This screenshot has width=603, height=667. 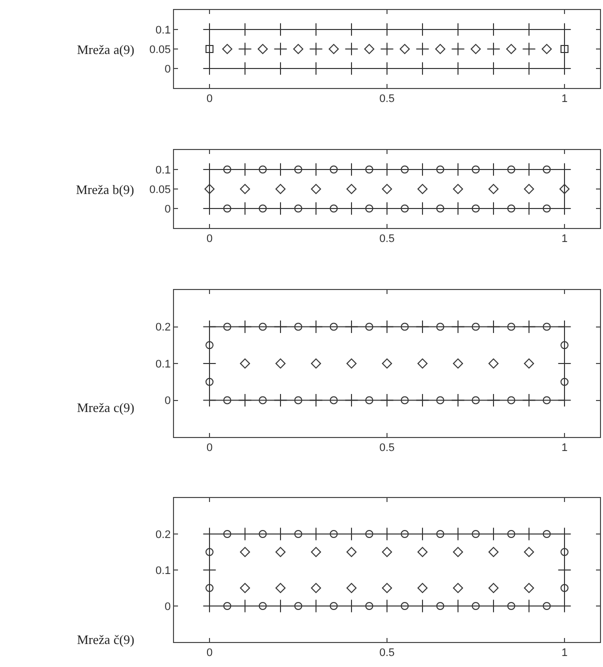 What do you see at coordinates (105, 407) in the screenshot?
I see `text: Mreža c(9)` at bounding box center [105, 407].